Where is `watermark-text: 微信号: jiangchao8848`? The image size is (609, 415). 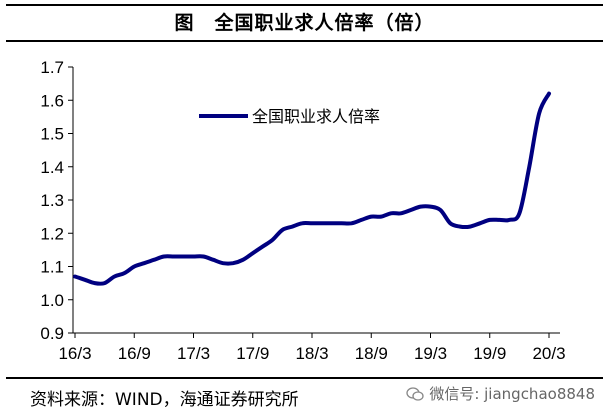 watermark-text: 微信号: jiangchao8848 is located at coordinates (512, 394).